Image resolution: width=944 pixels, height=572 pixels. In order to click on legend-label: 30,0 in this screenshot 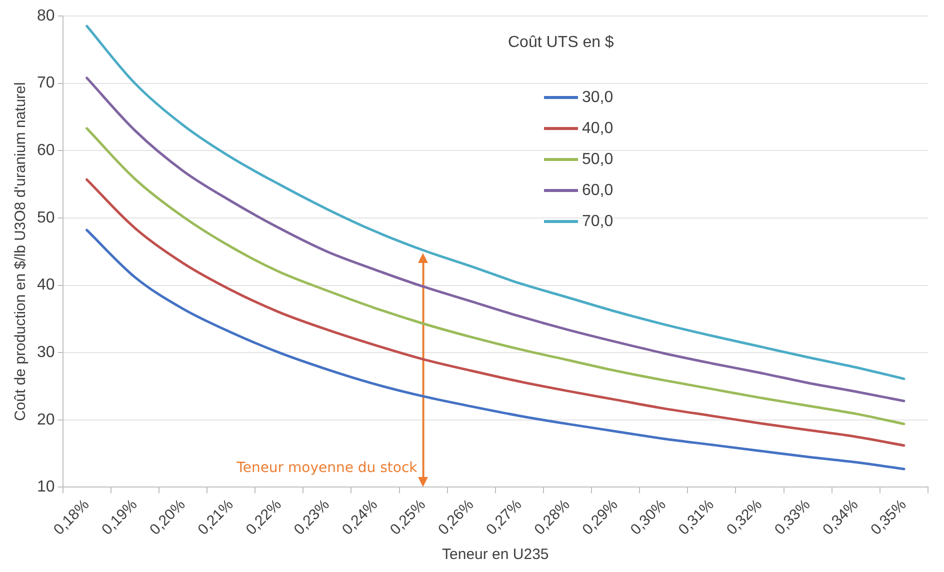, I will do `click(598, 97)`.